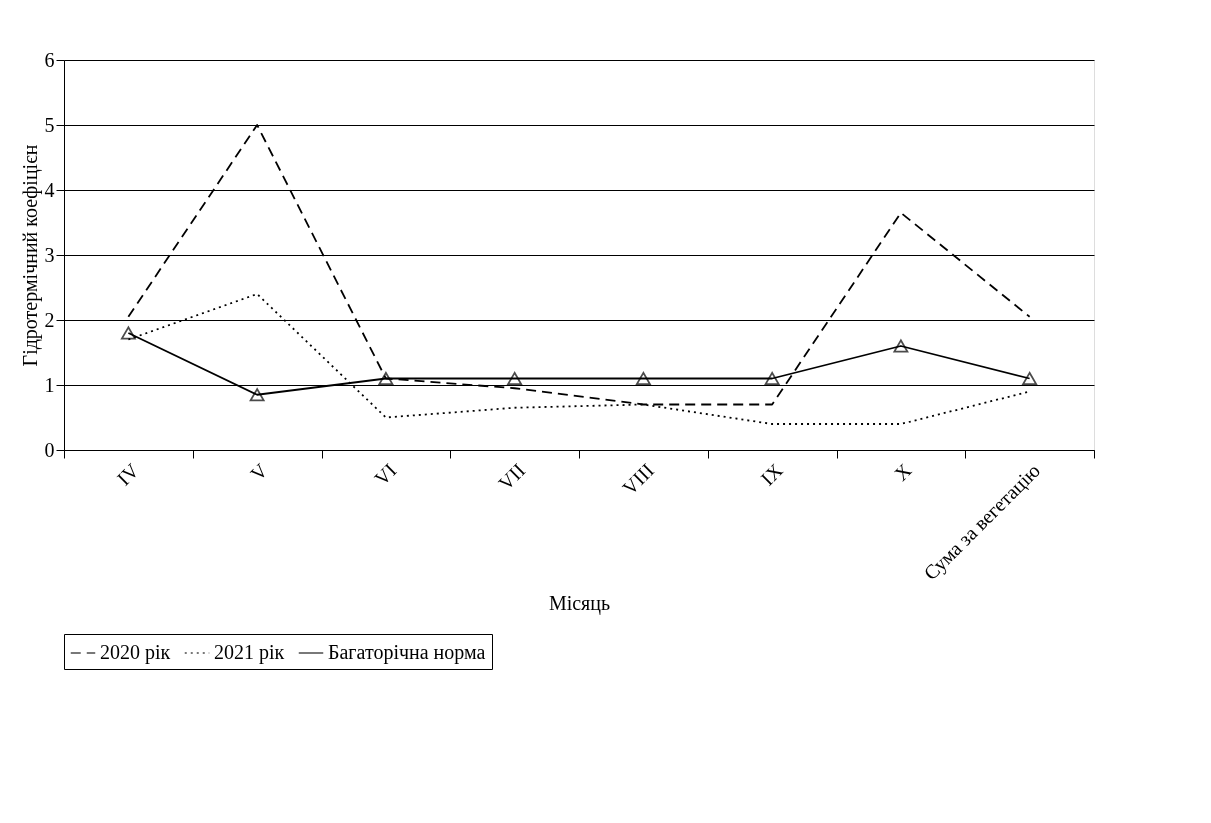 The height and width of the screenshot is (823, 1211). What do you see at coordinates (638, 479) in the screenshot?
I see `x-tick-label: VIII` at bounding box center [638, 479].